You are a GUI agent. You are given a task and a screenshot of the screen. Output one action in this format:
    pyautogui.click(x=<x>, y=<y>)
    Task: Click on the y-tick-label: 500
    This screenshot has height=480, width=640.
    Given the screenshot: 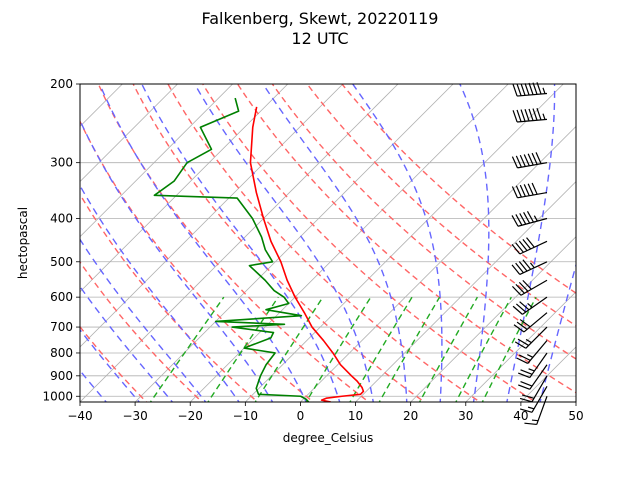 What is the action you would take?
    pyautogui.click(x=61, y=262)
    